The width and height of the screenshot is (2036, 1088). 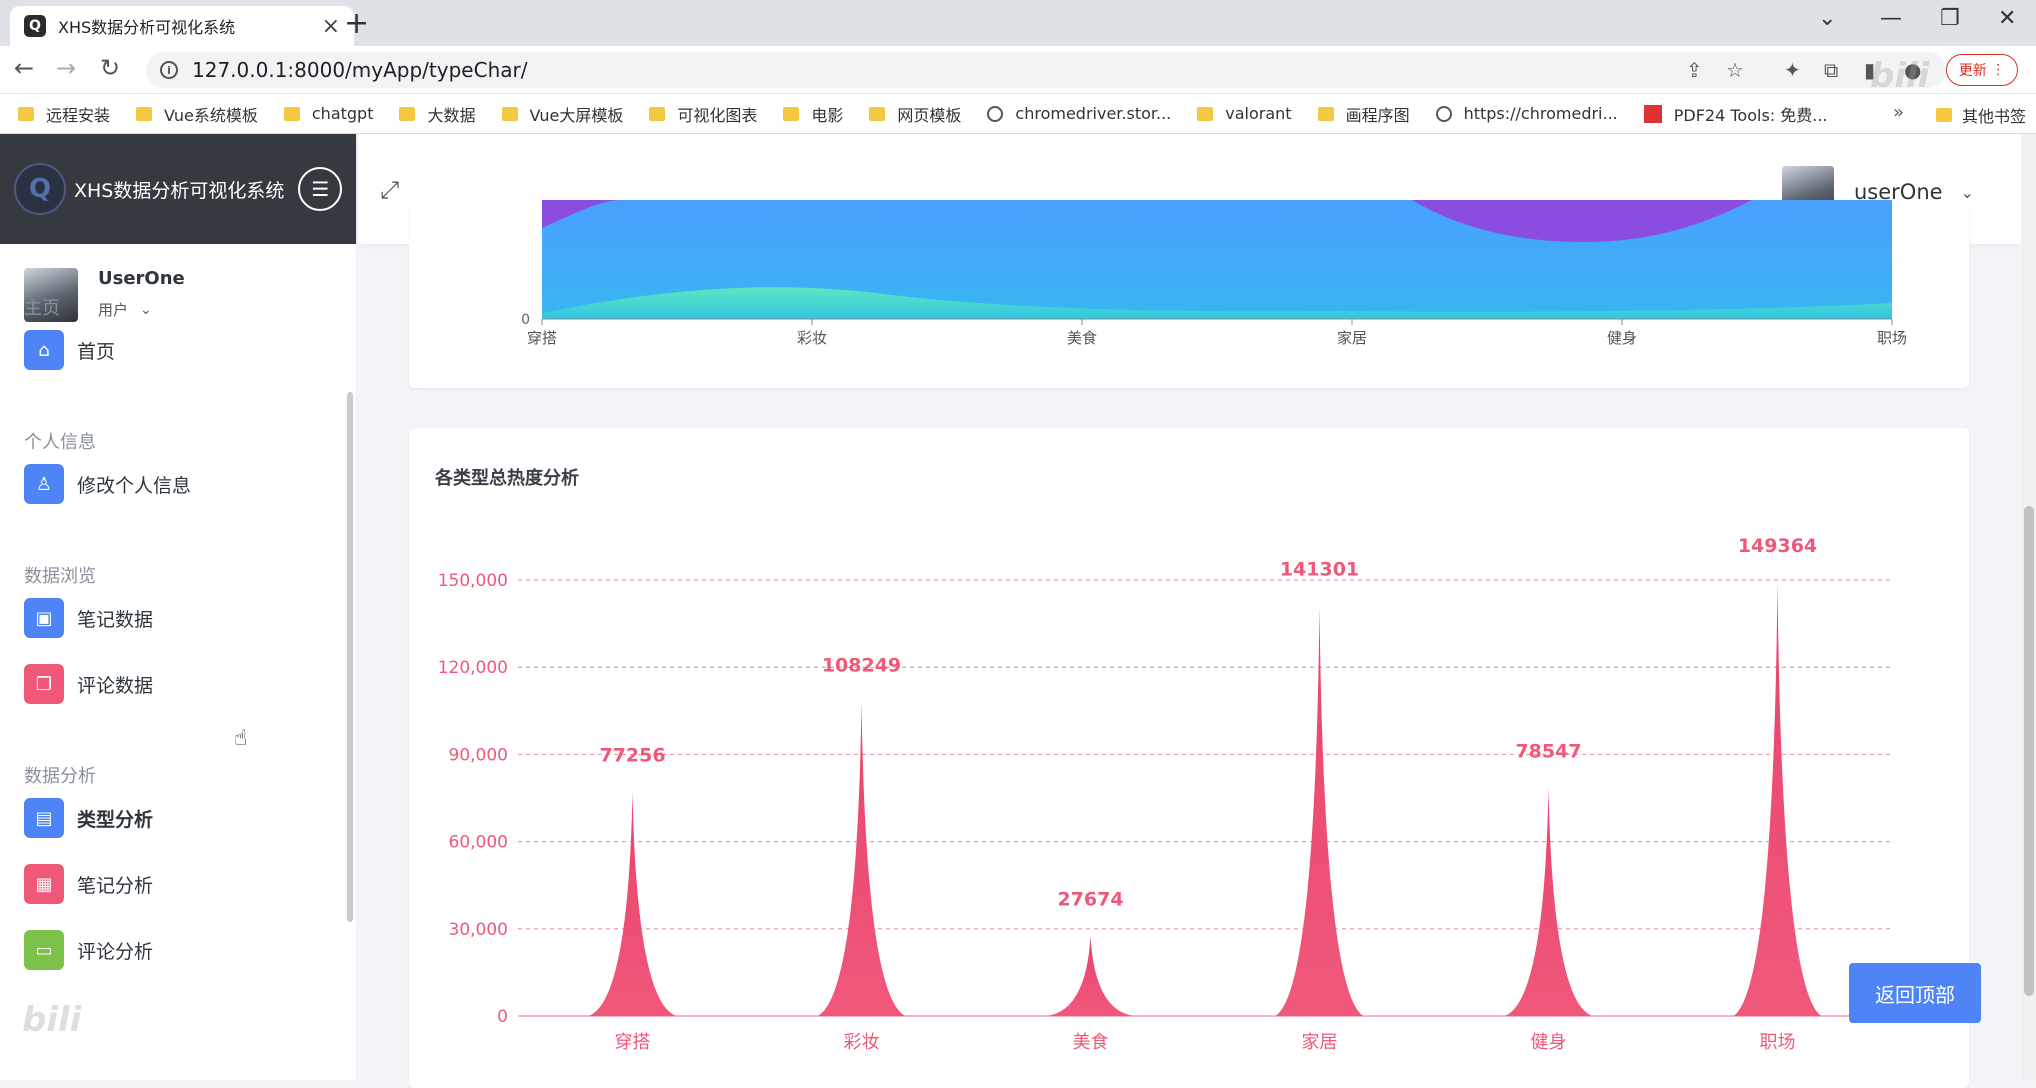 I want to click on window-icon: ▤, so click(x=44, y=818).